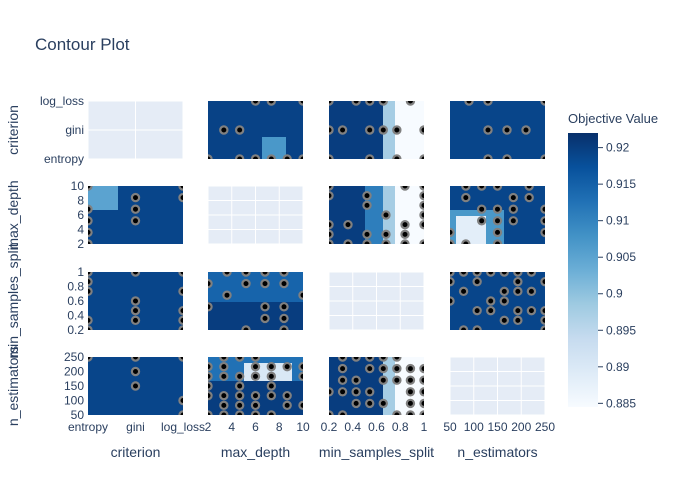  Describe the element at coordinates (75, 287) in the screenshot. I see `y-tick-label: 0.8` at that location.